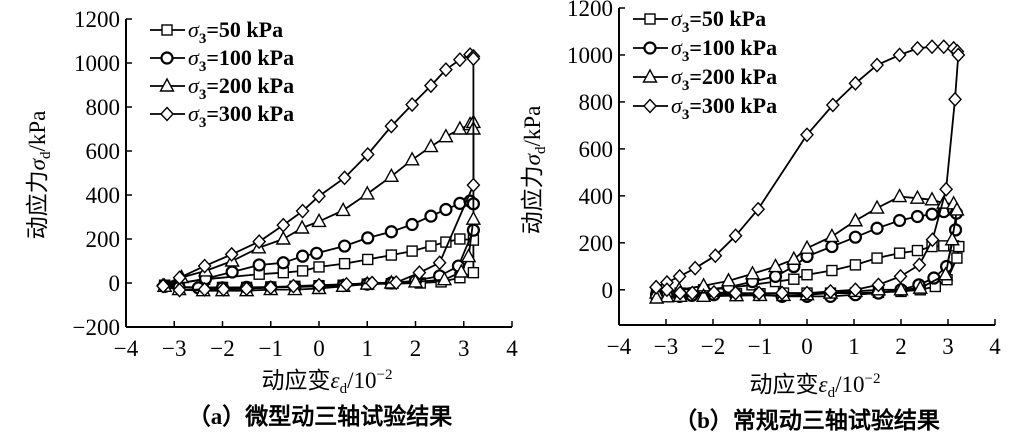 The width and height of the screenshot is (1014, 445). I want to click on legend-value: =100 kPa, so click(250, 57).